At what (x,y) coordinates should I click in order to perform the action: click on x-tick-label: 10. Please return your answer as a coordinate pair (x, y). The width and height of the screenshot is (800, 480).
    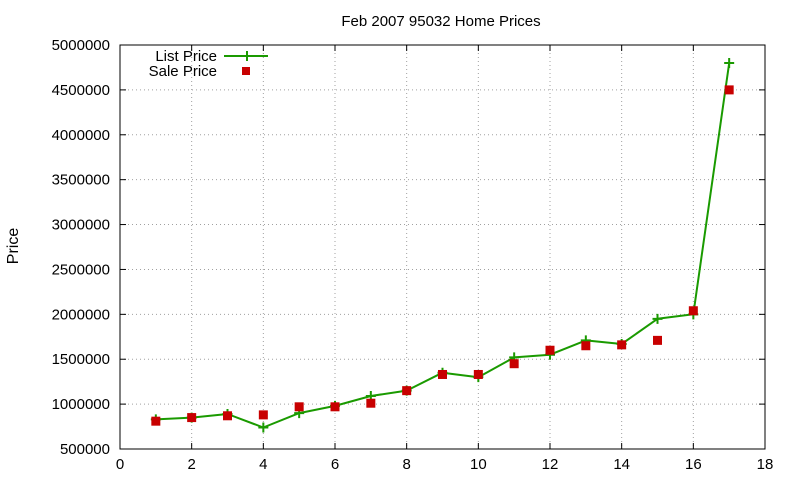
    Looking at the image, I should click on (478, 464).